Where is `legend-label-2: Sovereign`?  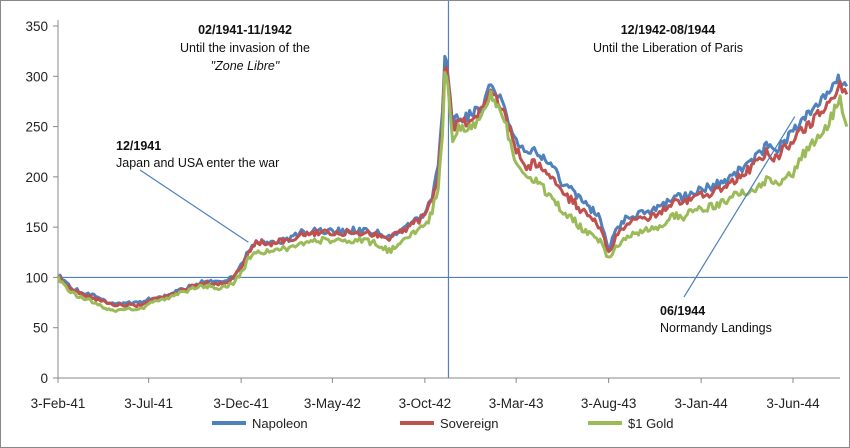
legend-label-2: Sovereign is located at coordinates (469, 423).